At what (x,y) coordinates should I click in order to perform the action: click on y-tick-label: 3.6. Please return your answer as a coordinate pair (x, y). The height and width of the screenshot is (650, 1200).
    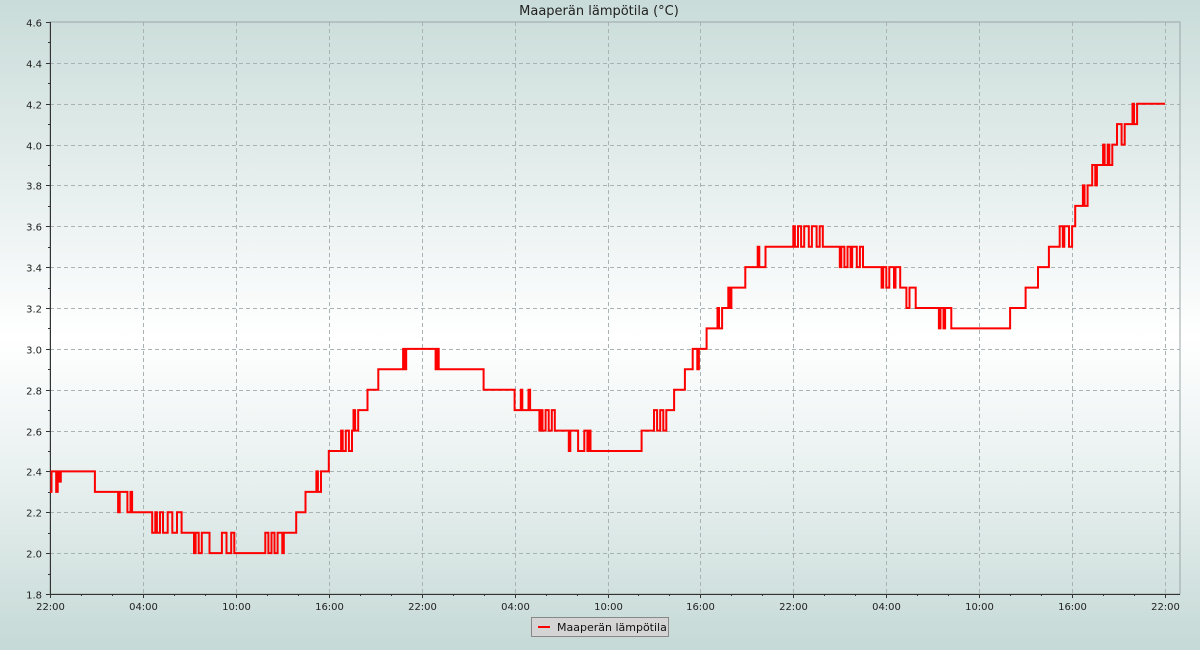
    Looking at the image, I should click on (34, 228).